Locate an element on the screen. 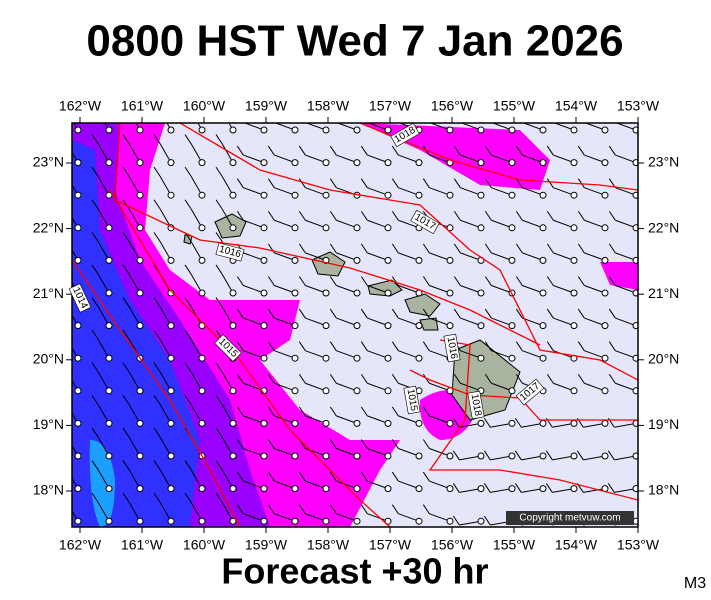 Image resolution: width=711 pixels, height=600 pixels. lon-label: 155°W is located at coordinates (514, 106).